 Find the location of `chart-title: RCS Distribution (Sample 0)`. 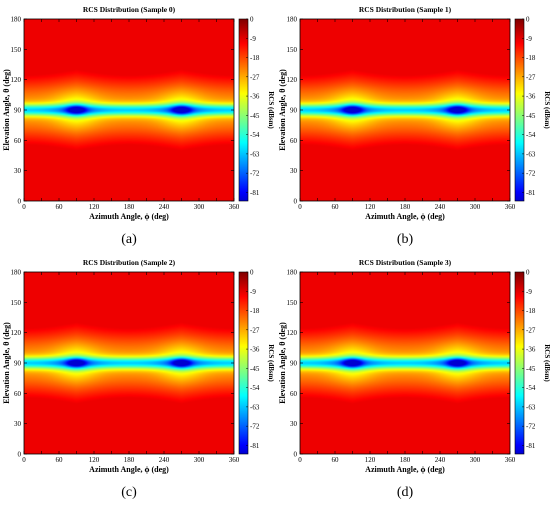

chart-title: RCS Distribution (Sample 0) is located at coordinates (129, 9).